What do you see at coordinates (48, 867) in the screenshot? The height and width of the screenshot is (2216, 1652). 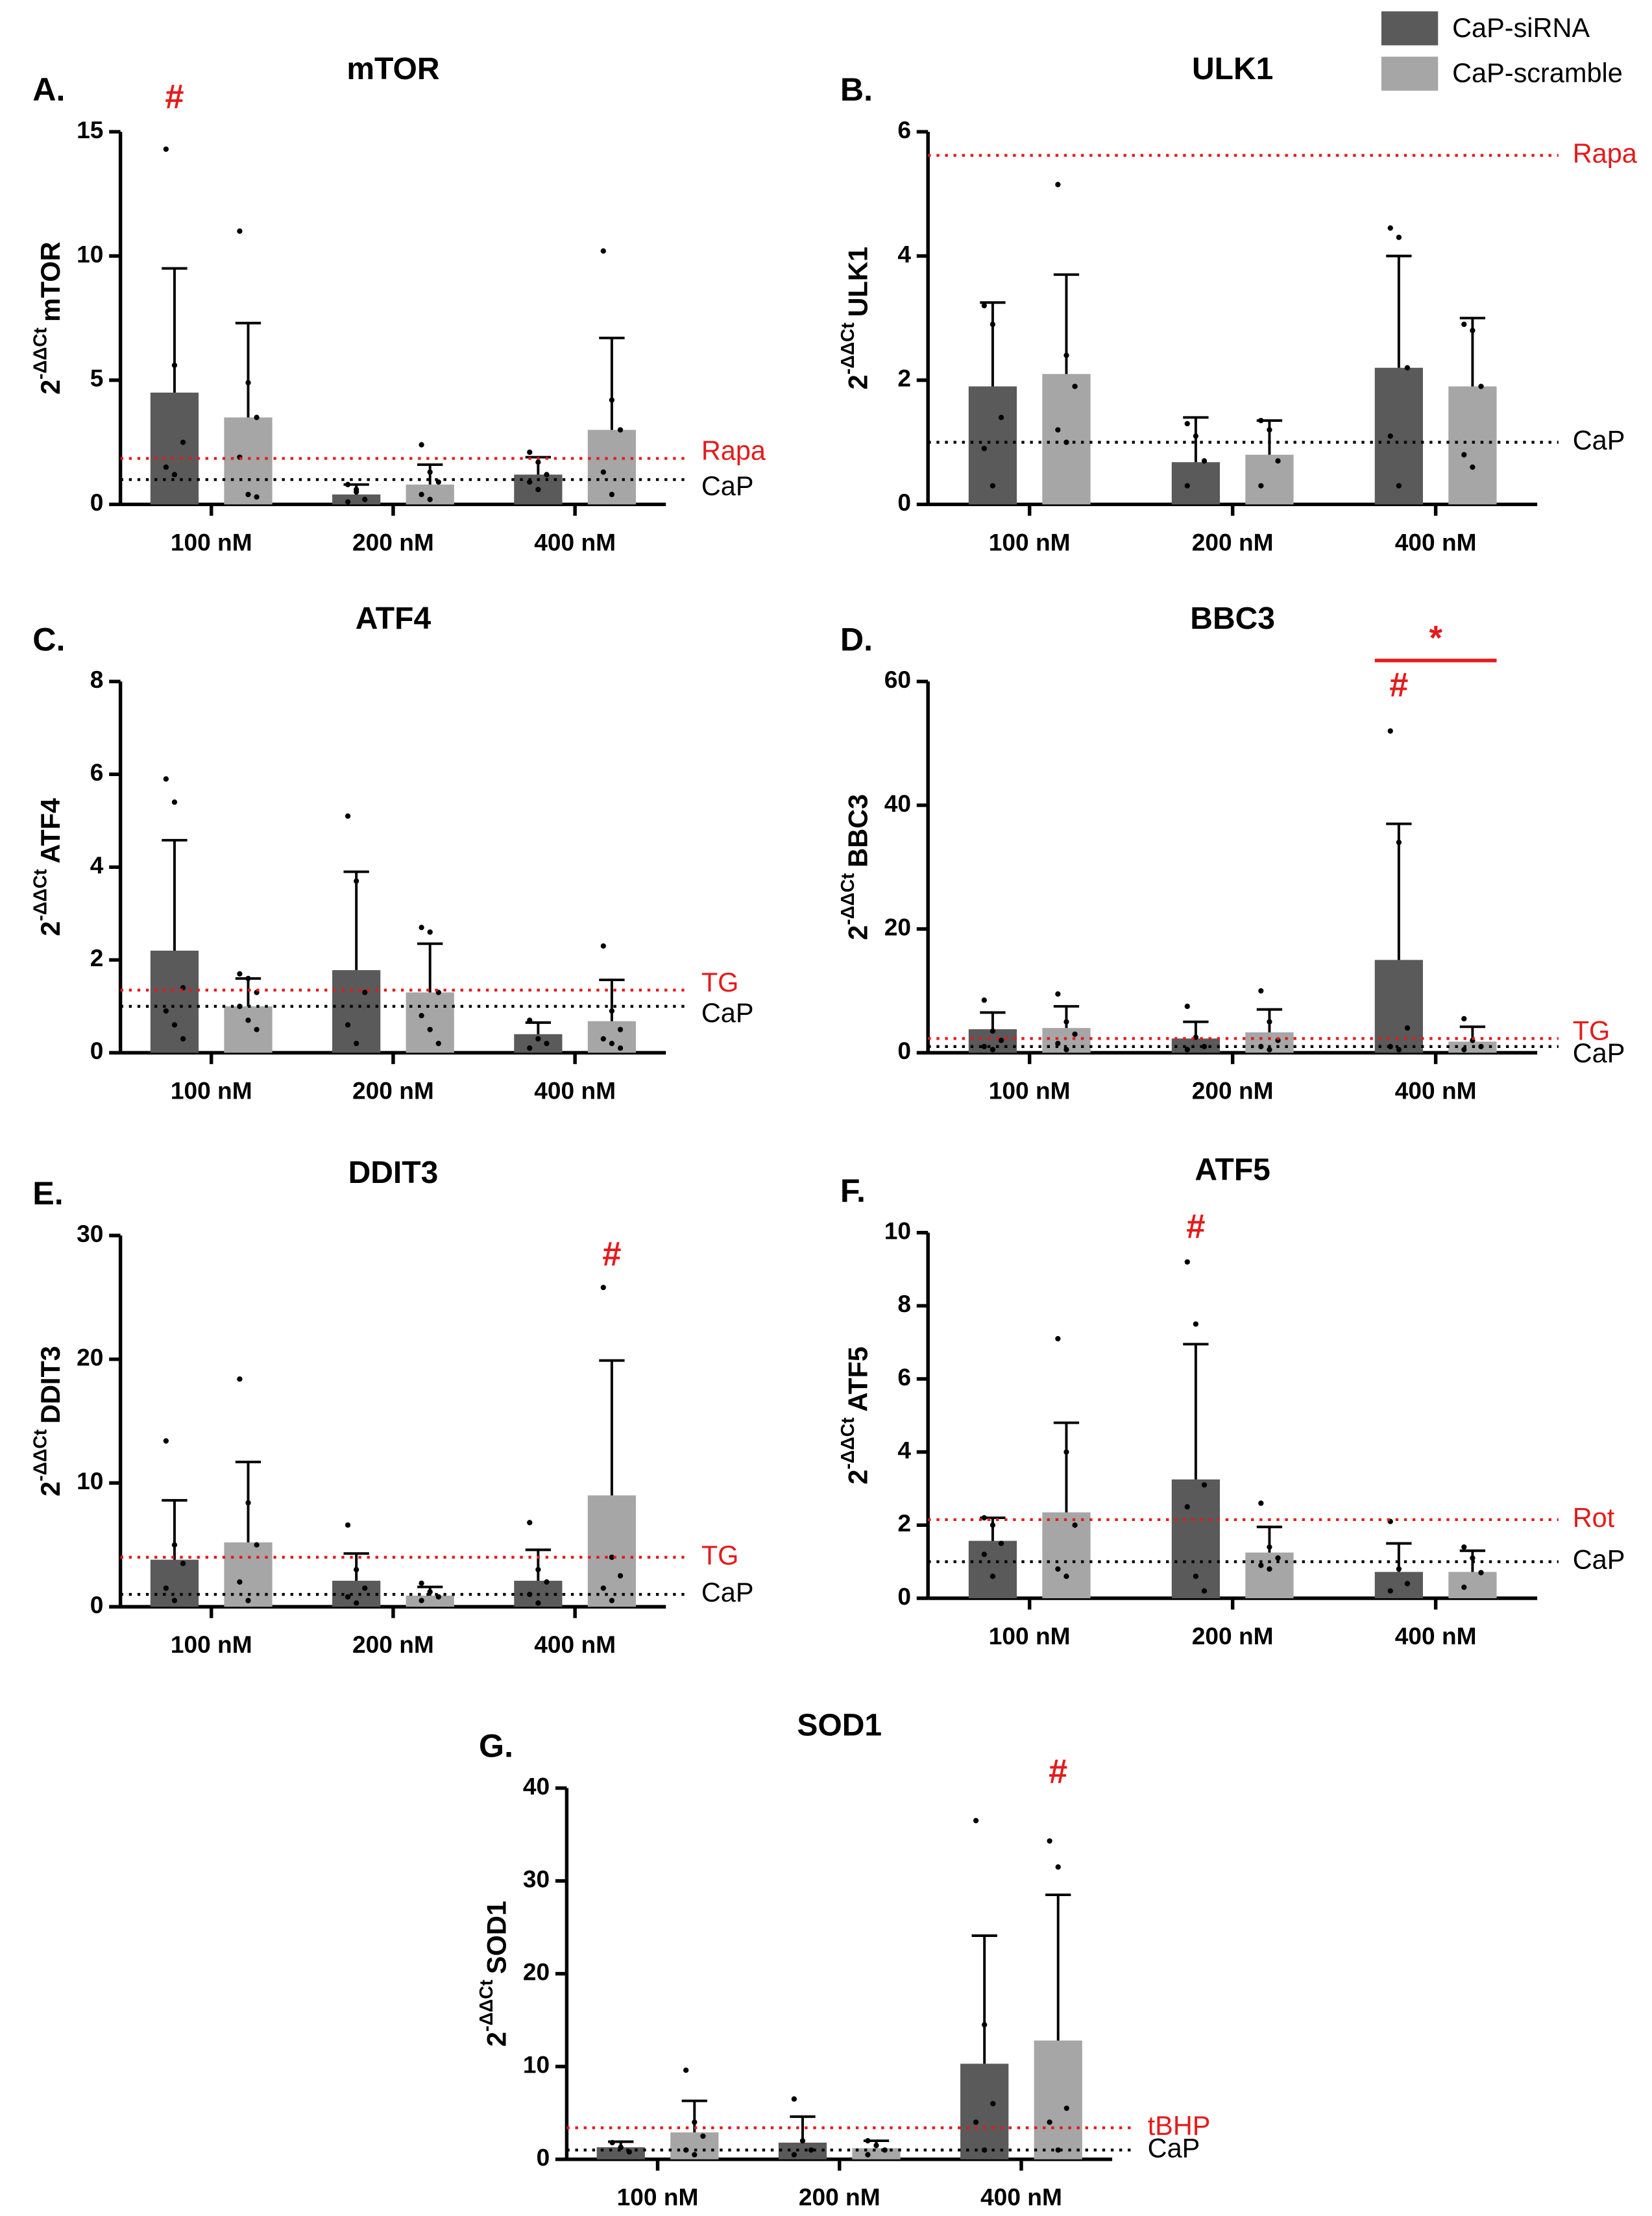 I see `y-axis-label: 2-ΔΔCt ATF4` at bounding box center [48, 867].